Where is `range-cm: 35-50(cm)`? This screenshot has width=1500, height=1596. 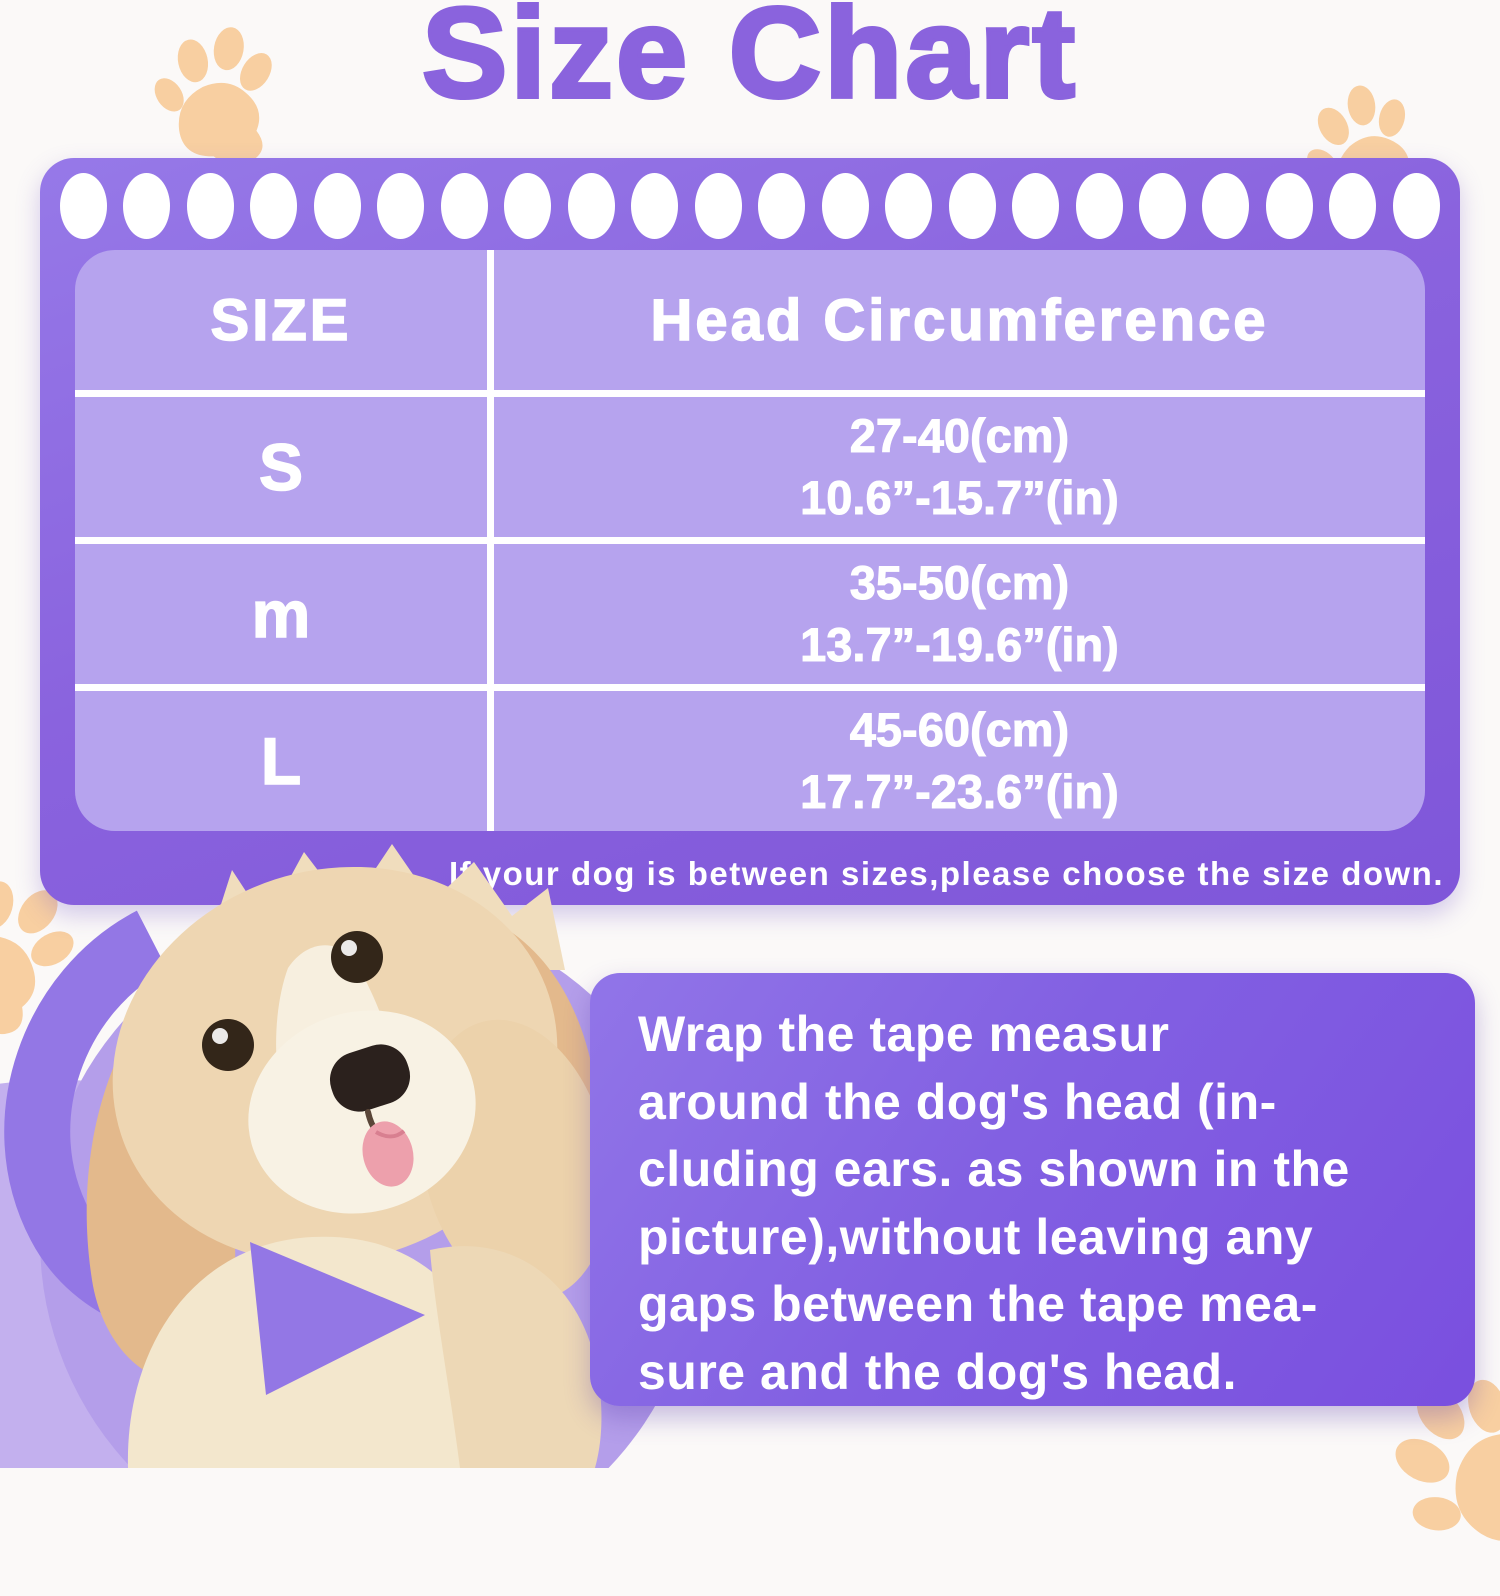 range-cm: 35-50(cm) is located at coordinates (959, 582).